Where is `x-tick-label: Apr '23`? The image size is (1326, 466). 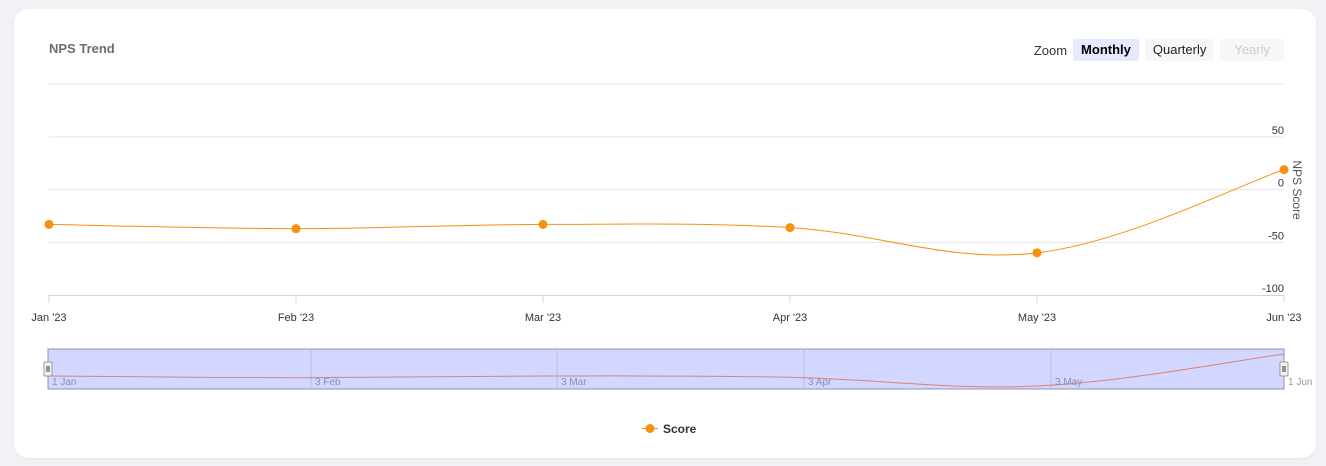 x-tick-label: Apr '23 is located at coordinates (790, 318).